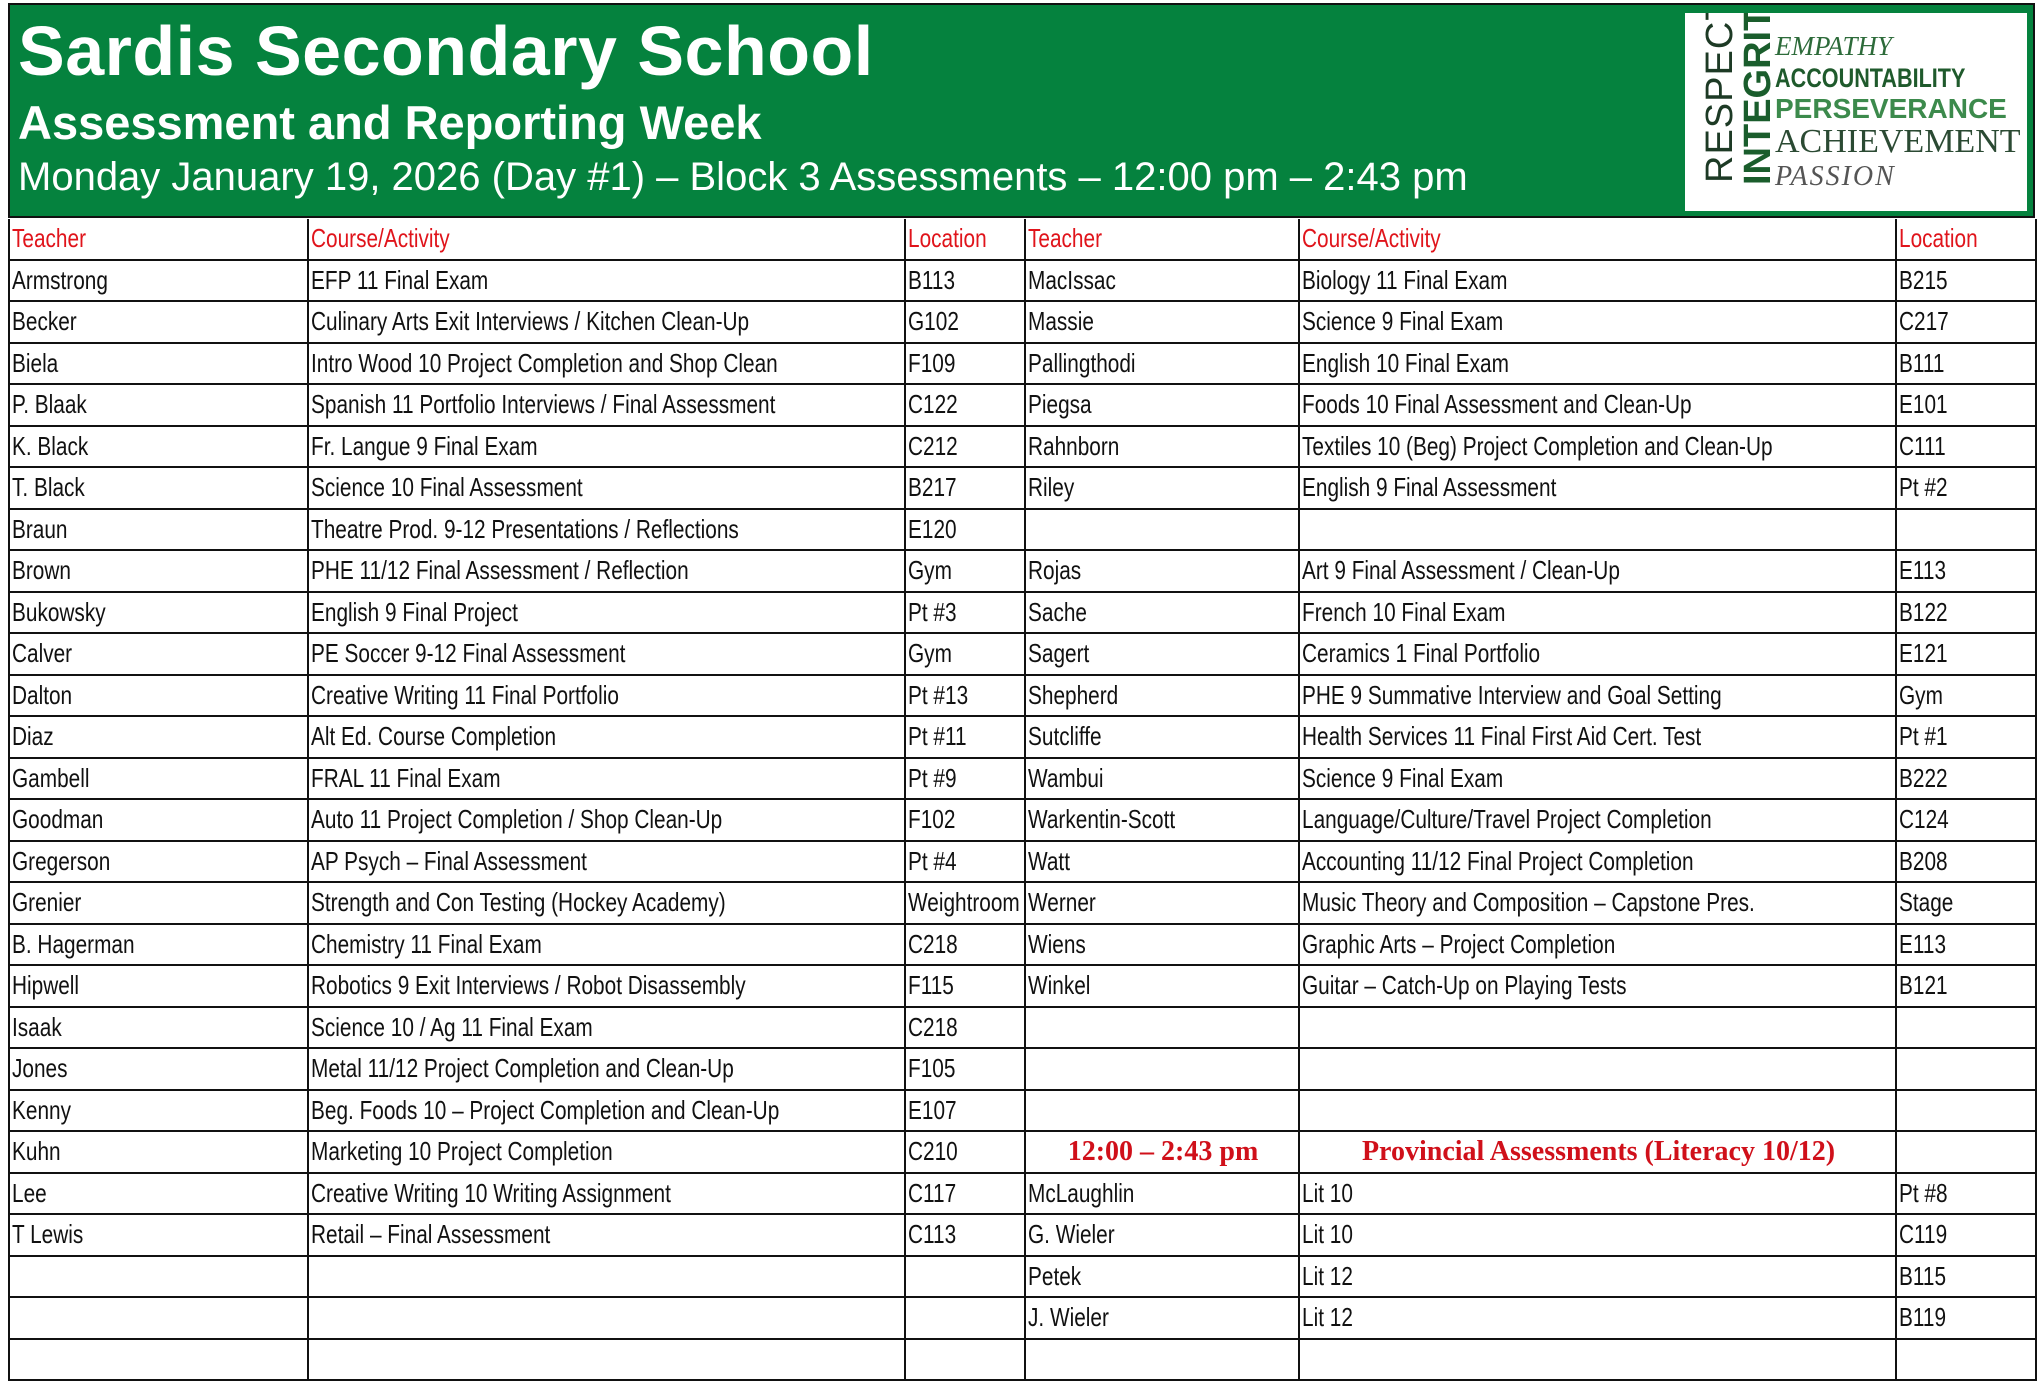 The height and width of the screenshot is (1387, 2043). What do you see at coordinates (1162, 986) in the screenshot?
I see `right-teacher: Winkel` at bounding box center [1162, 986].